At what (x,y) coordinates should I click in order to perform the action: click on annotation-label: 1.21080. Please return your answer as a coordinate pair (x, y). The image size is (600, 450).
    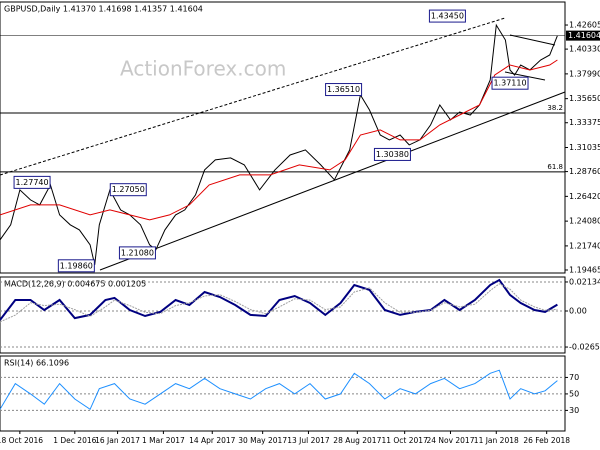
    Looking at the image, I should click on (137, 252).